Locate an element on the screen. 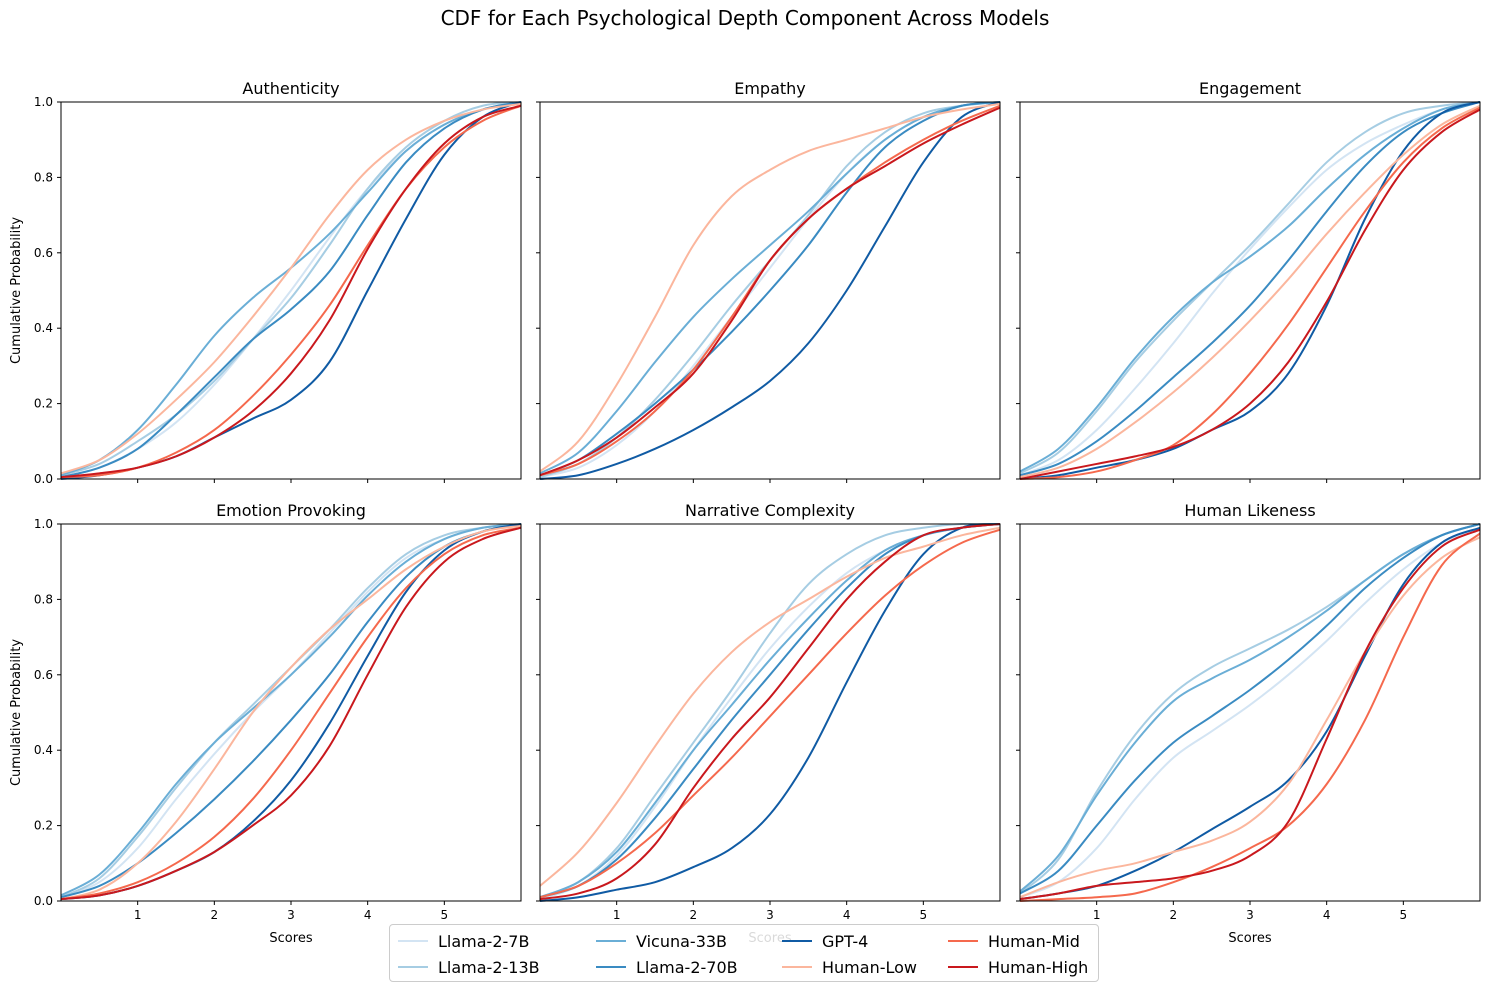 The height and width of the screenshot is (991, 1489). legend-item-human-mid: Human-Mid is located at coordinates (1019, 941).